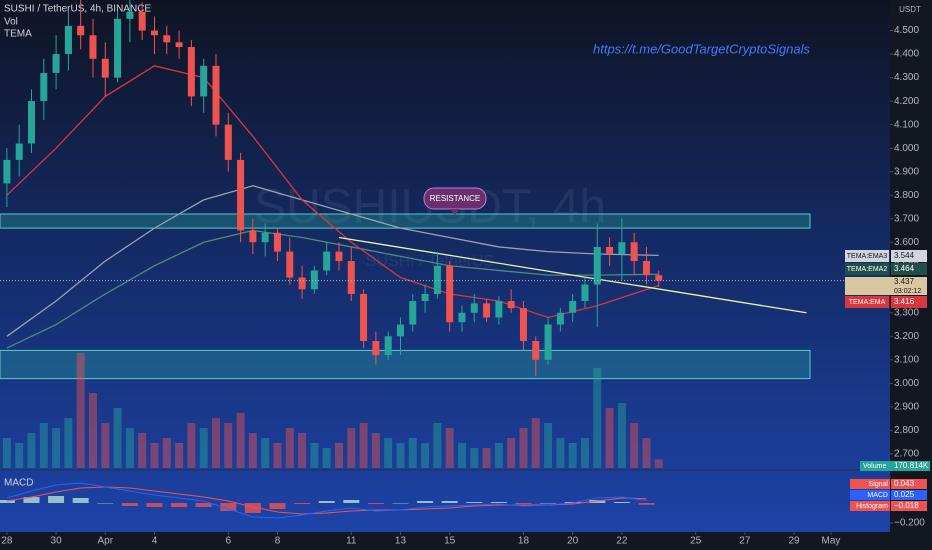 This screenshot has width=932, height=550. I want to click on volume-tag-name: Volume, so click(874, 466).